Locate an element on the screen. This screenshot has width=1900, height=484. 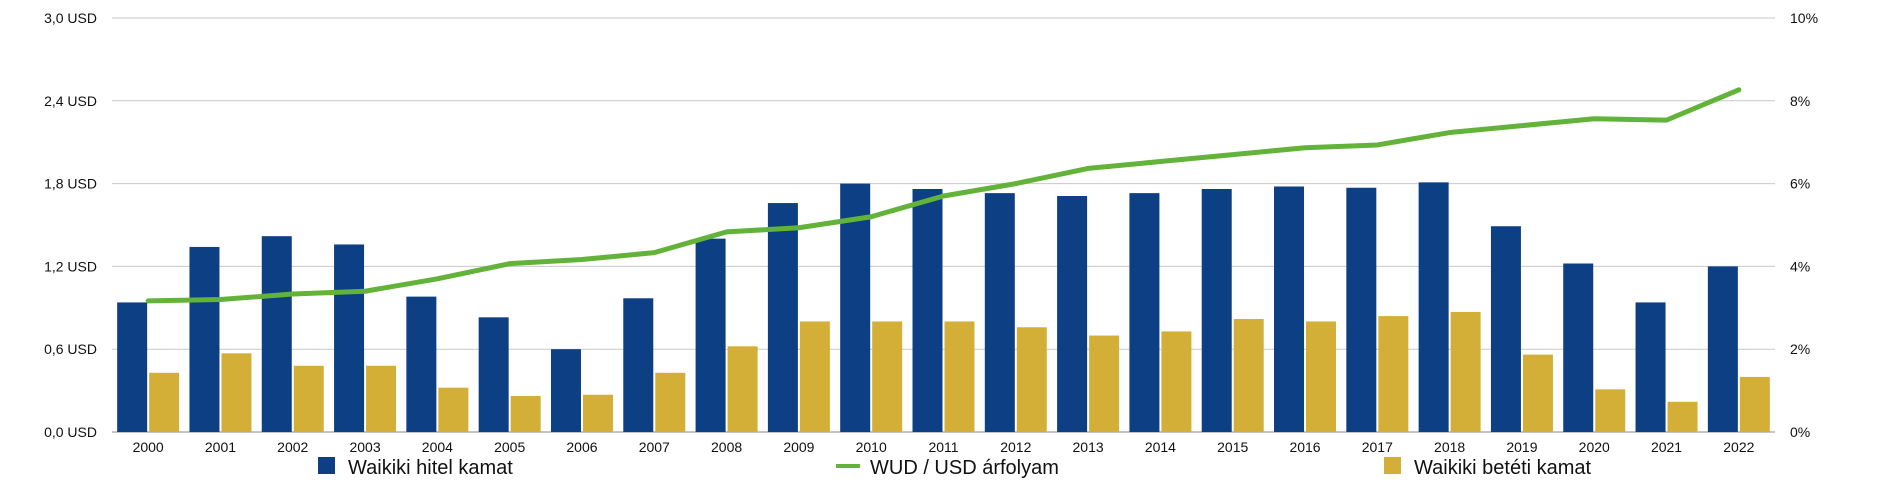
x-tick-label: 2003 is located at coordinates (364, 447).